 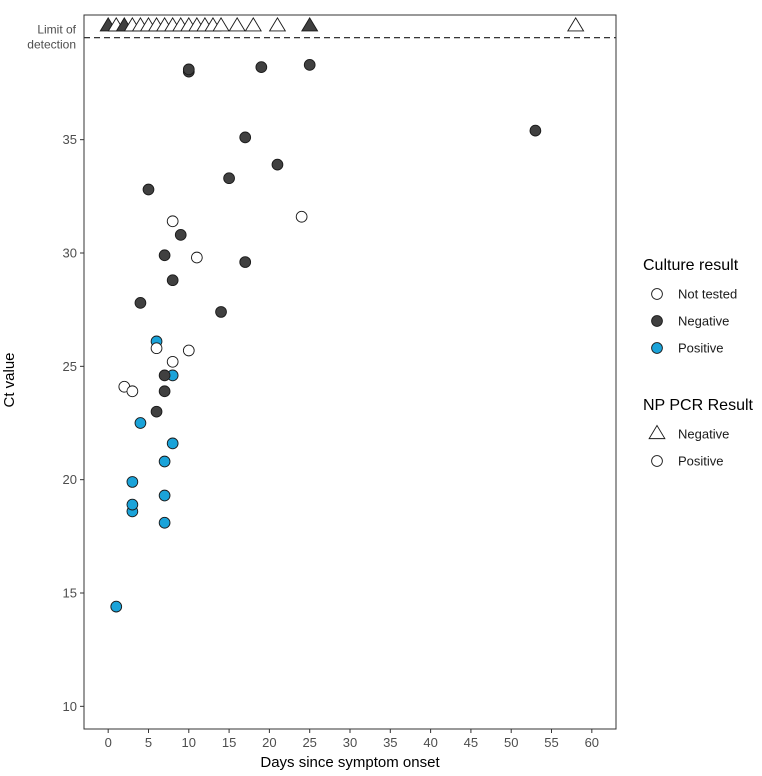 I want to click on limit-of-detection: Limit of detection, so click(x=321, y=37).